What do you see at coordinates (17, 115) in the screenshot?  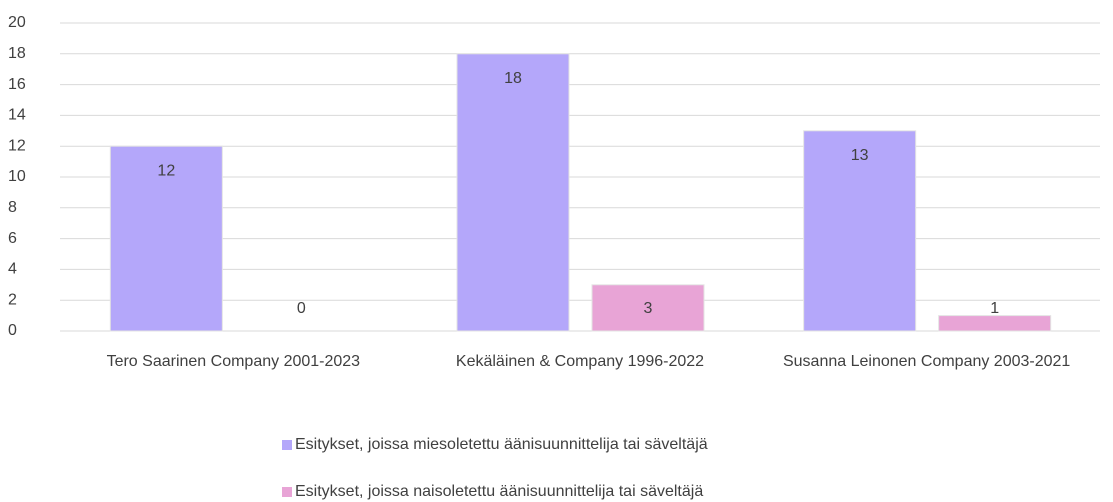 I see `y-tick-label: 14` at bounding box center [17, 115].